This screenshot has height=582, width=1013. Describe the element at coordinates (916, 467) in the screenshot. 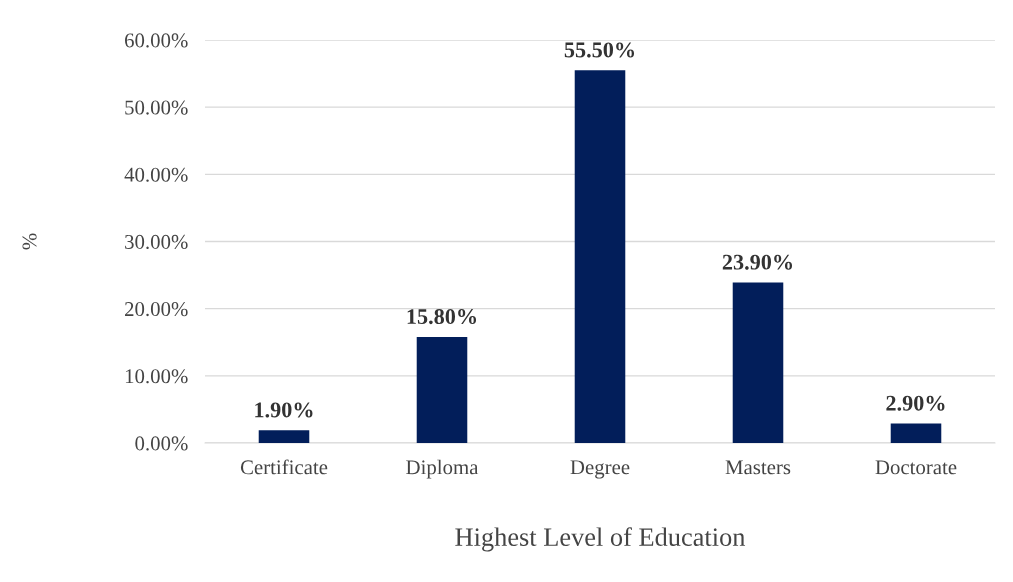

I see `x-tick-label: Doctorate` at that location.